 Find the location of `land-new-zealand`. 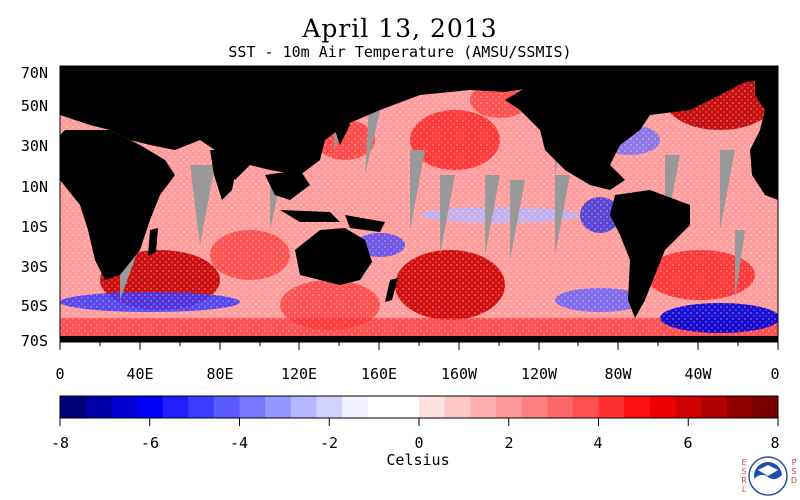

land-new-zealand is located at coordinates (391, 290).